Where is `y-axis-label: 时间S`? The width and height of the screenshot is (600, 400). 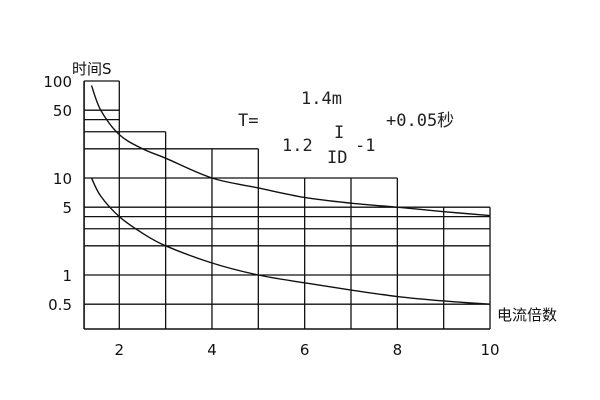
y-axis-label: 时间S is located at coordinates (92, 69).